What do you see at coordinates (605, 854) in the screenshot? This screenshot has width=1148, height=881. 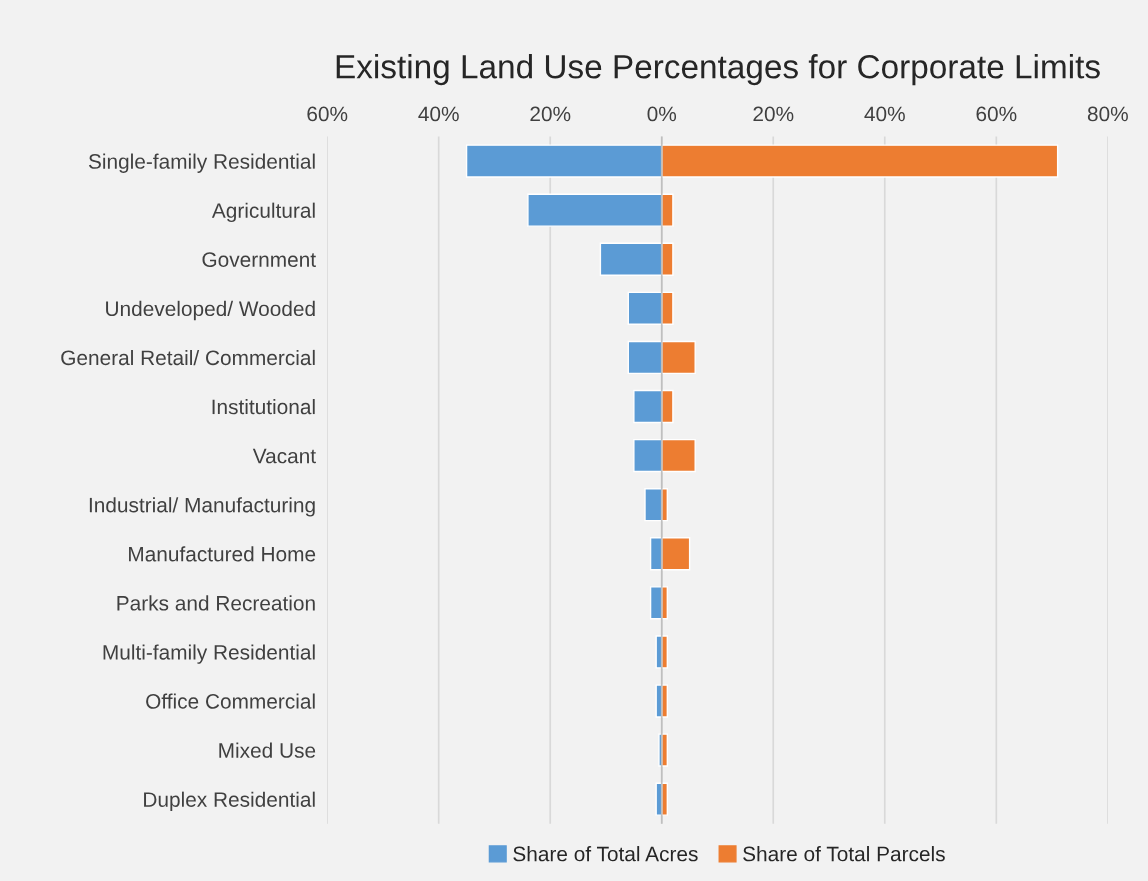 I see `legend-label: Share of Total Acres` at bounding box center [605, 854].